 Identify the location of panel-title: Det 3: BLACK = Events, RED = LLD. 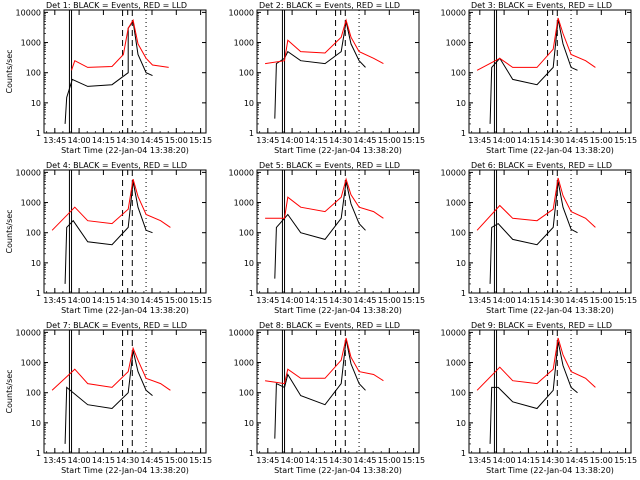
(541, 5).